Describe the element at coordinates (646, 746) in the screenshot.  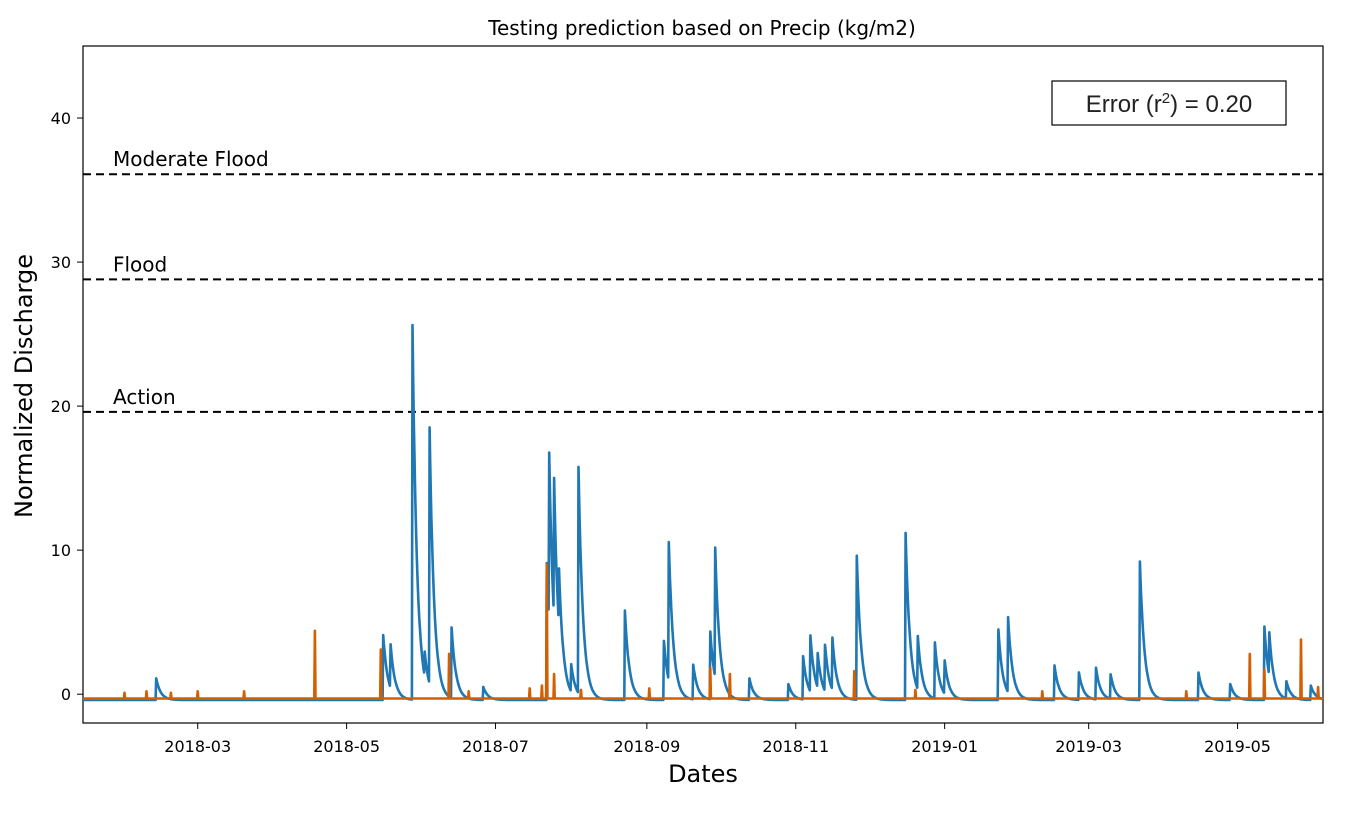
I see `x-tick-label-3: 2018-09` at that location.